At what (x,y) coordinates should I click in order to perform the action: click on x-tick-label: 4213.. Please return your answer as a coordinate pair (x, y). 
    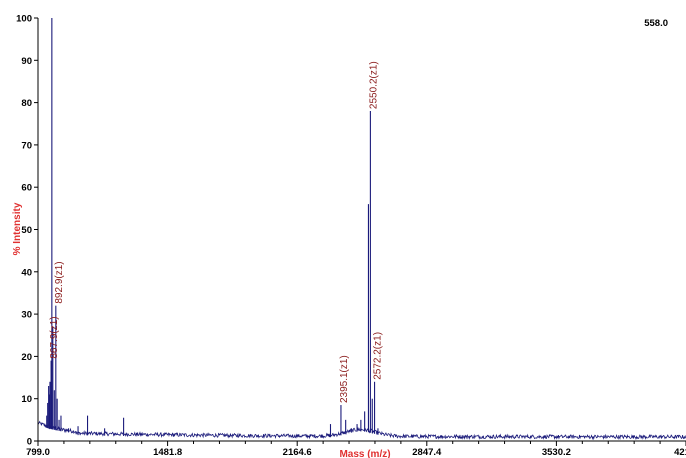
    Looking at the image, I should click on (680, 452).